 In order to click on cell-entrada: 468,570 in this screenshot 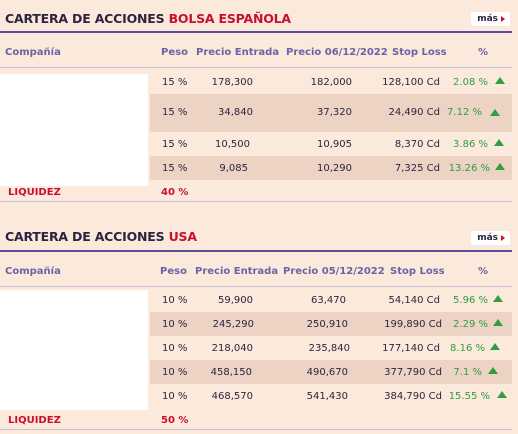, I will do `click(232, 396)`.